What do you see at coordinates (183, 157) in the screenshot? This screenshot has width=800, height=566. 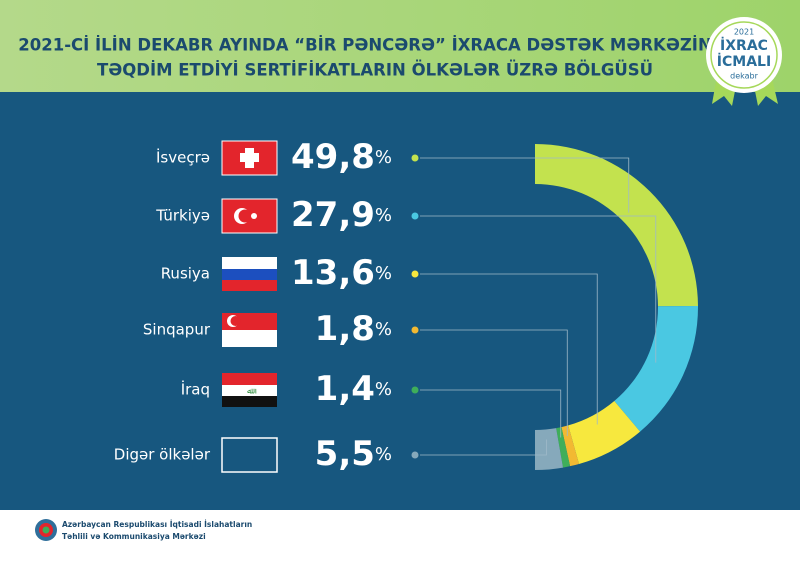 I see `category-label: İsveçrə` at bounding box center [183, 157].